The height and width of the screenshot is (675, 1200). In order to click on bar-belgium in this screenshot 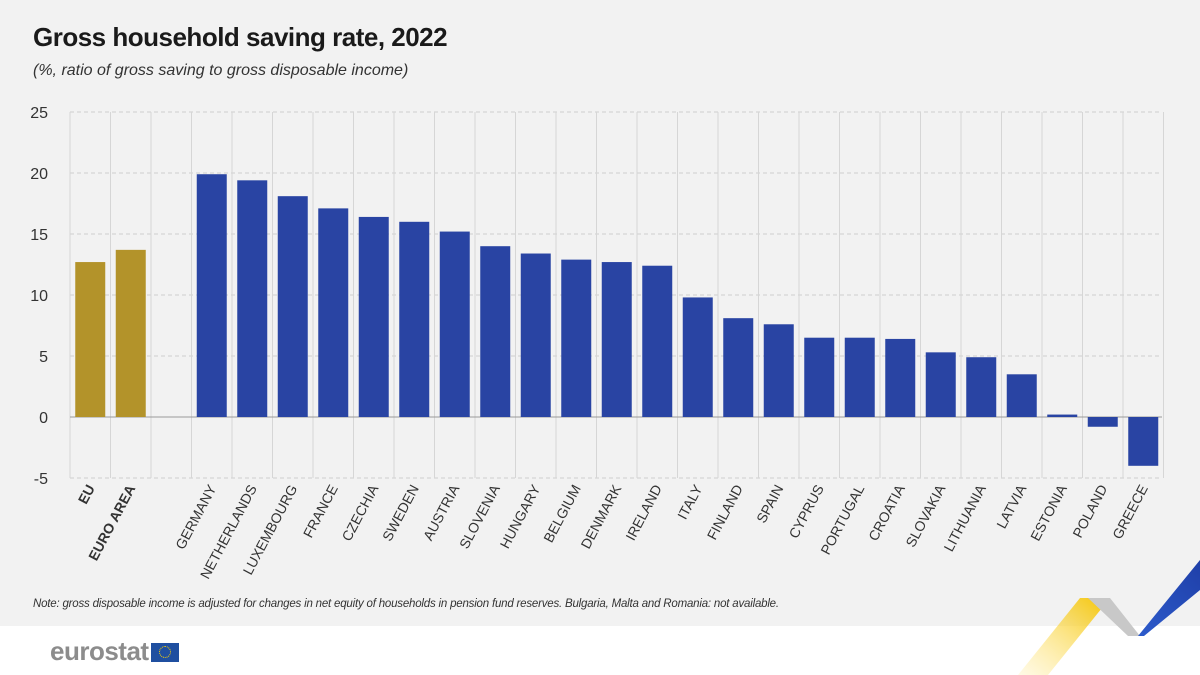, I will do `click(576, 338)`.